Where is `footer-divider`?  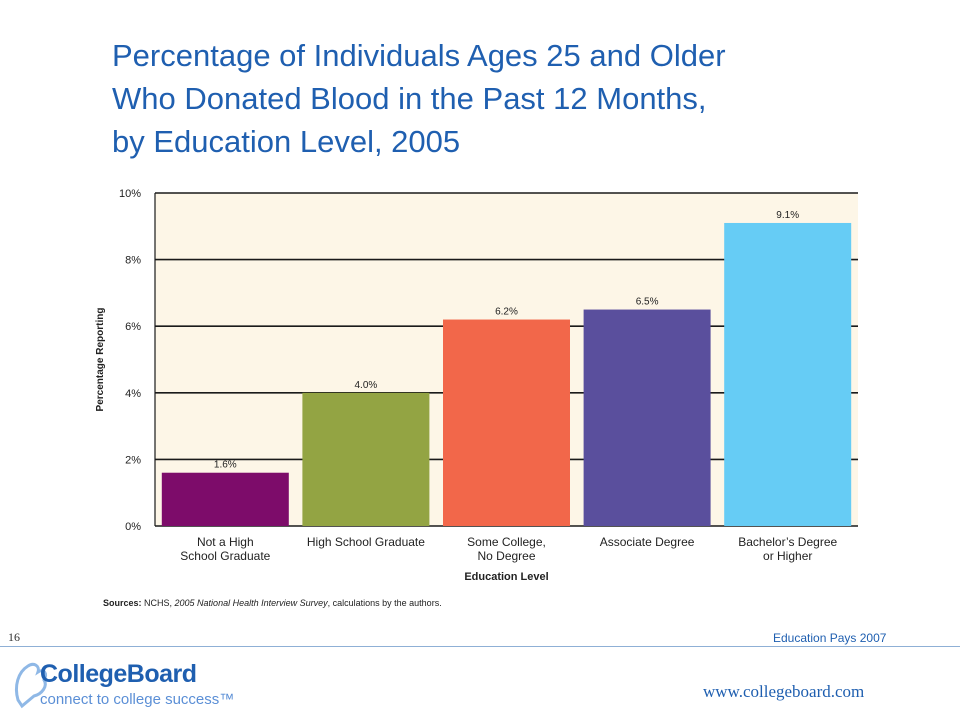
footer-divider is located at coordinates (480, 646).